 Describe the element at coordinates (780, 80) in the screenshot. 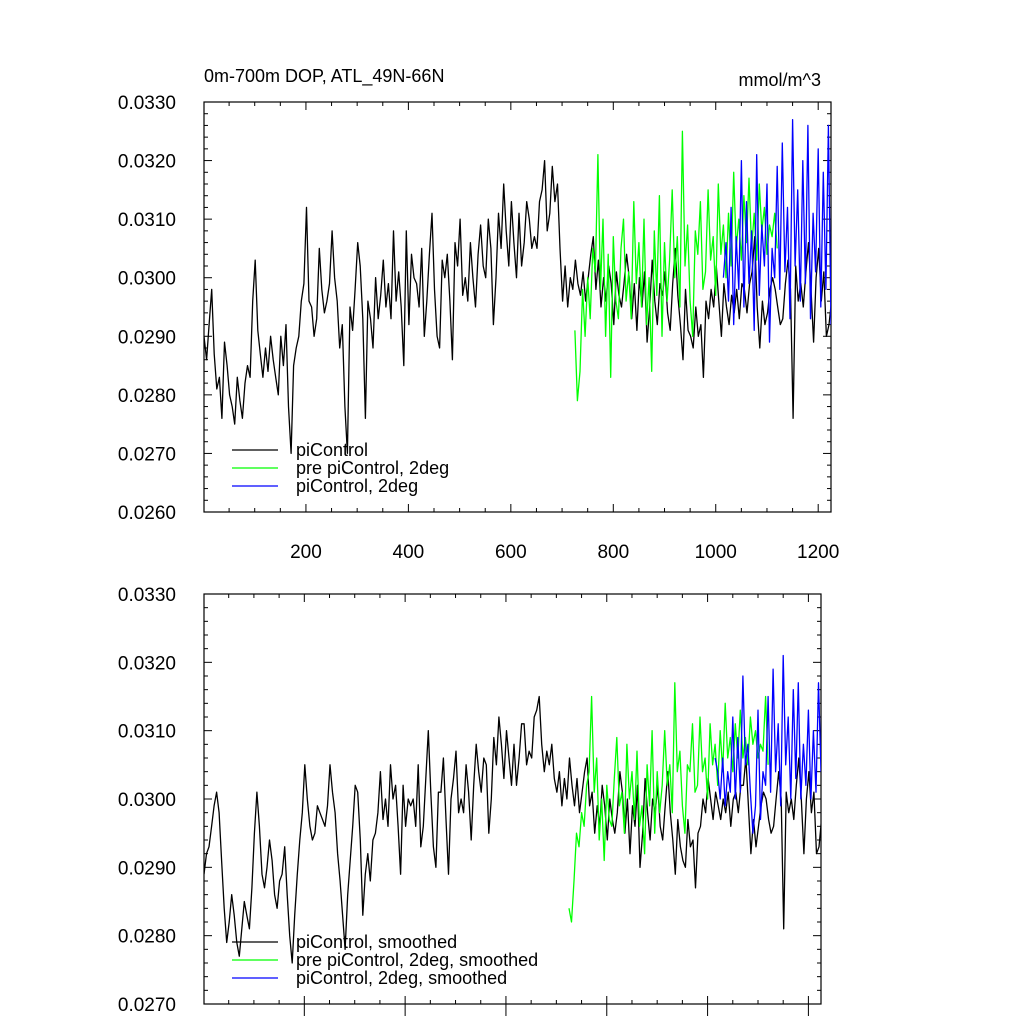

I see `units-label: mmol/m^3` at that location.